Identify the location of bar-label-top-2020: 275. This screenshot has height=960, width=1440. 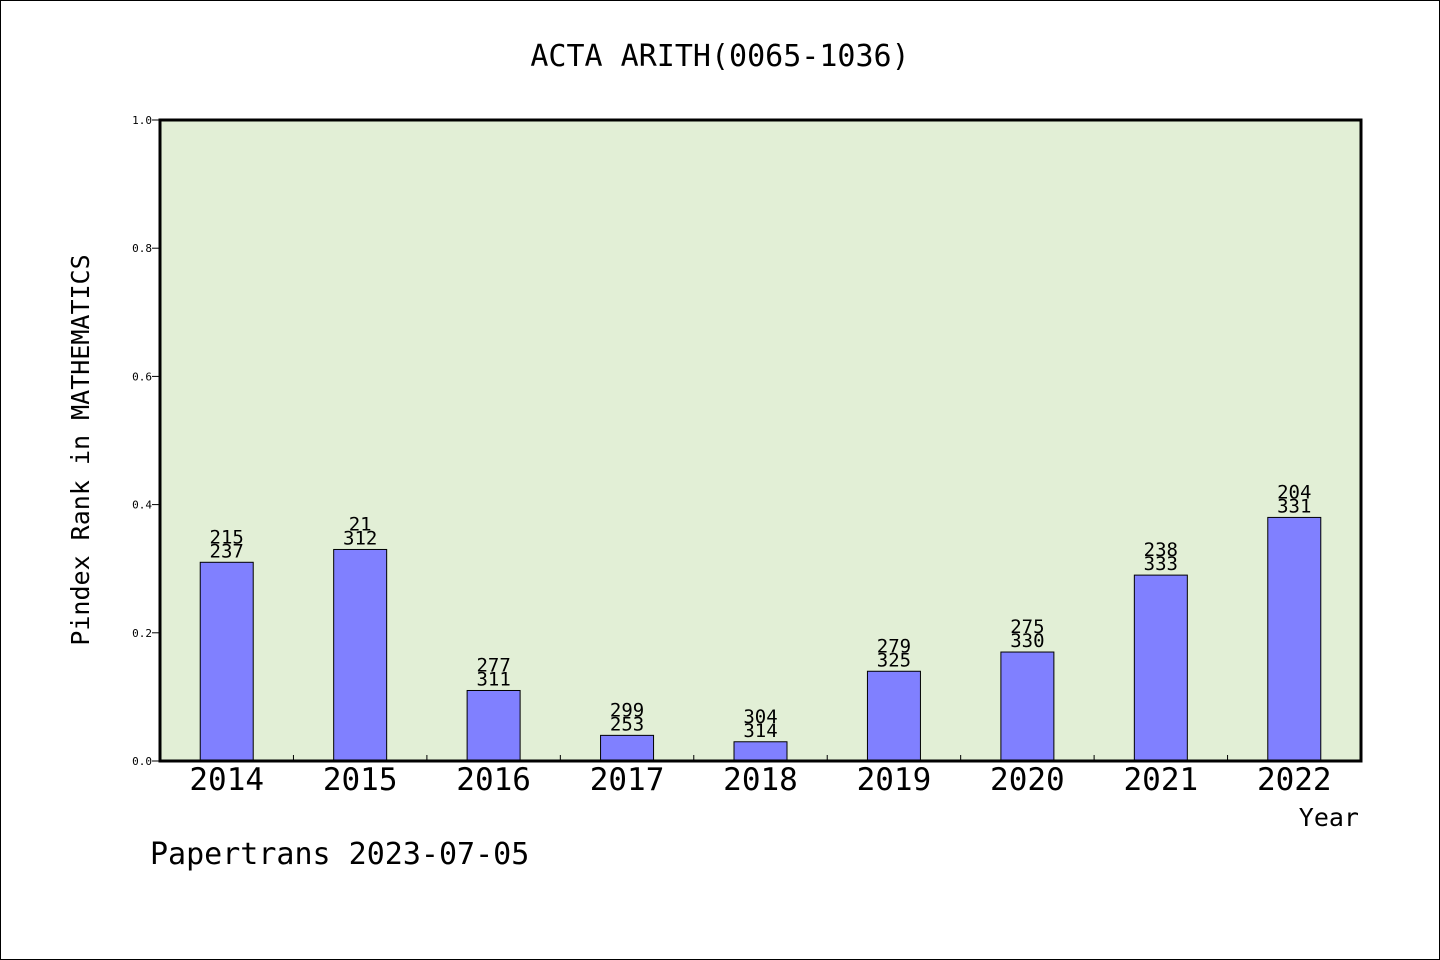
(1027, 627).